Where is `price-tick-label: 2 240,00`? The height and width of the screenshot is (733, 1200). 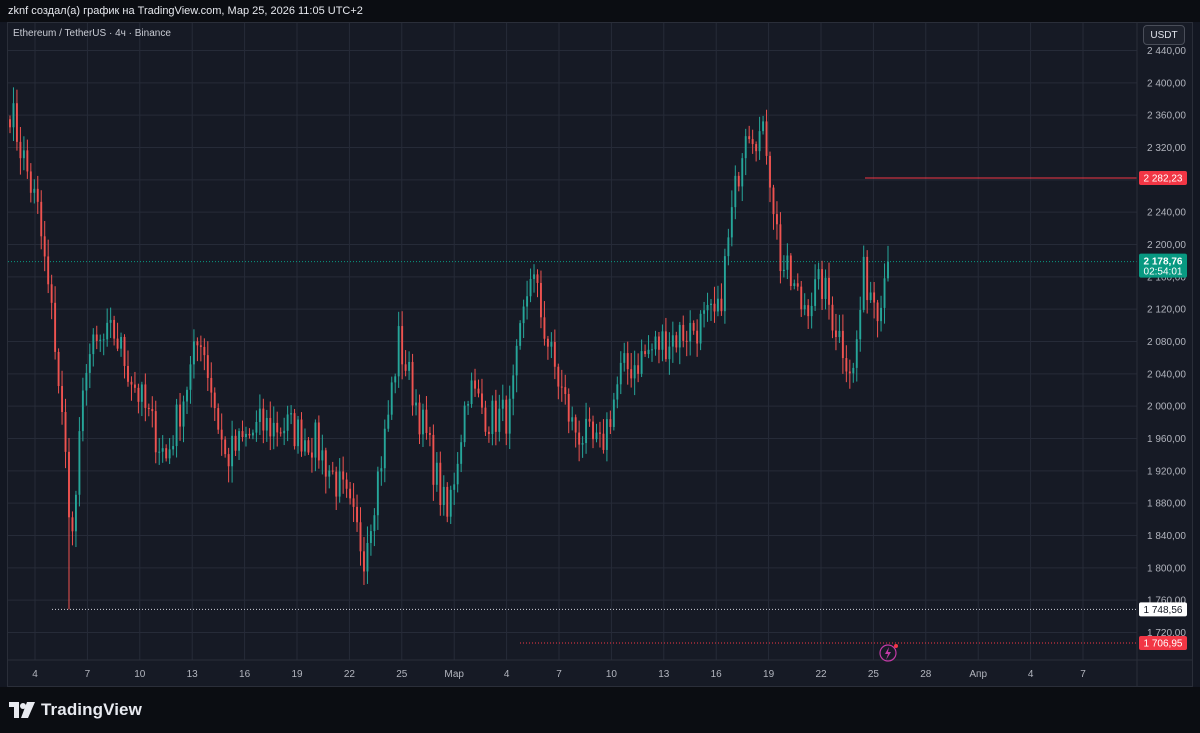
price-tick-label: 2 240,00 is located at coordinates (1166, 213).